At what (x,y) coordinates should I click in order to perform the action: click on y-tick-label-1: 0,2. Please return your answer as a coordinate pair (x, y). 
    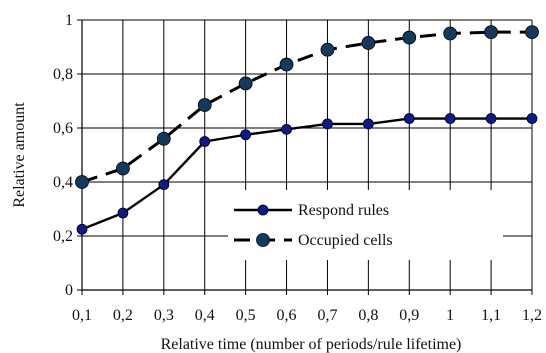
    Looking at the image, I should click on (63, 236).